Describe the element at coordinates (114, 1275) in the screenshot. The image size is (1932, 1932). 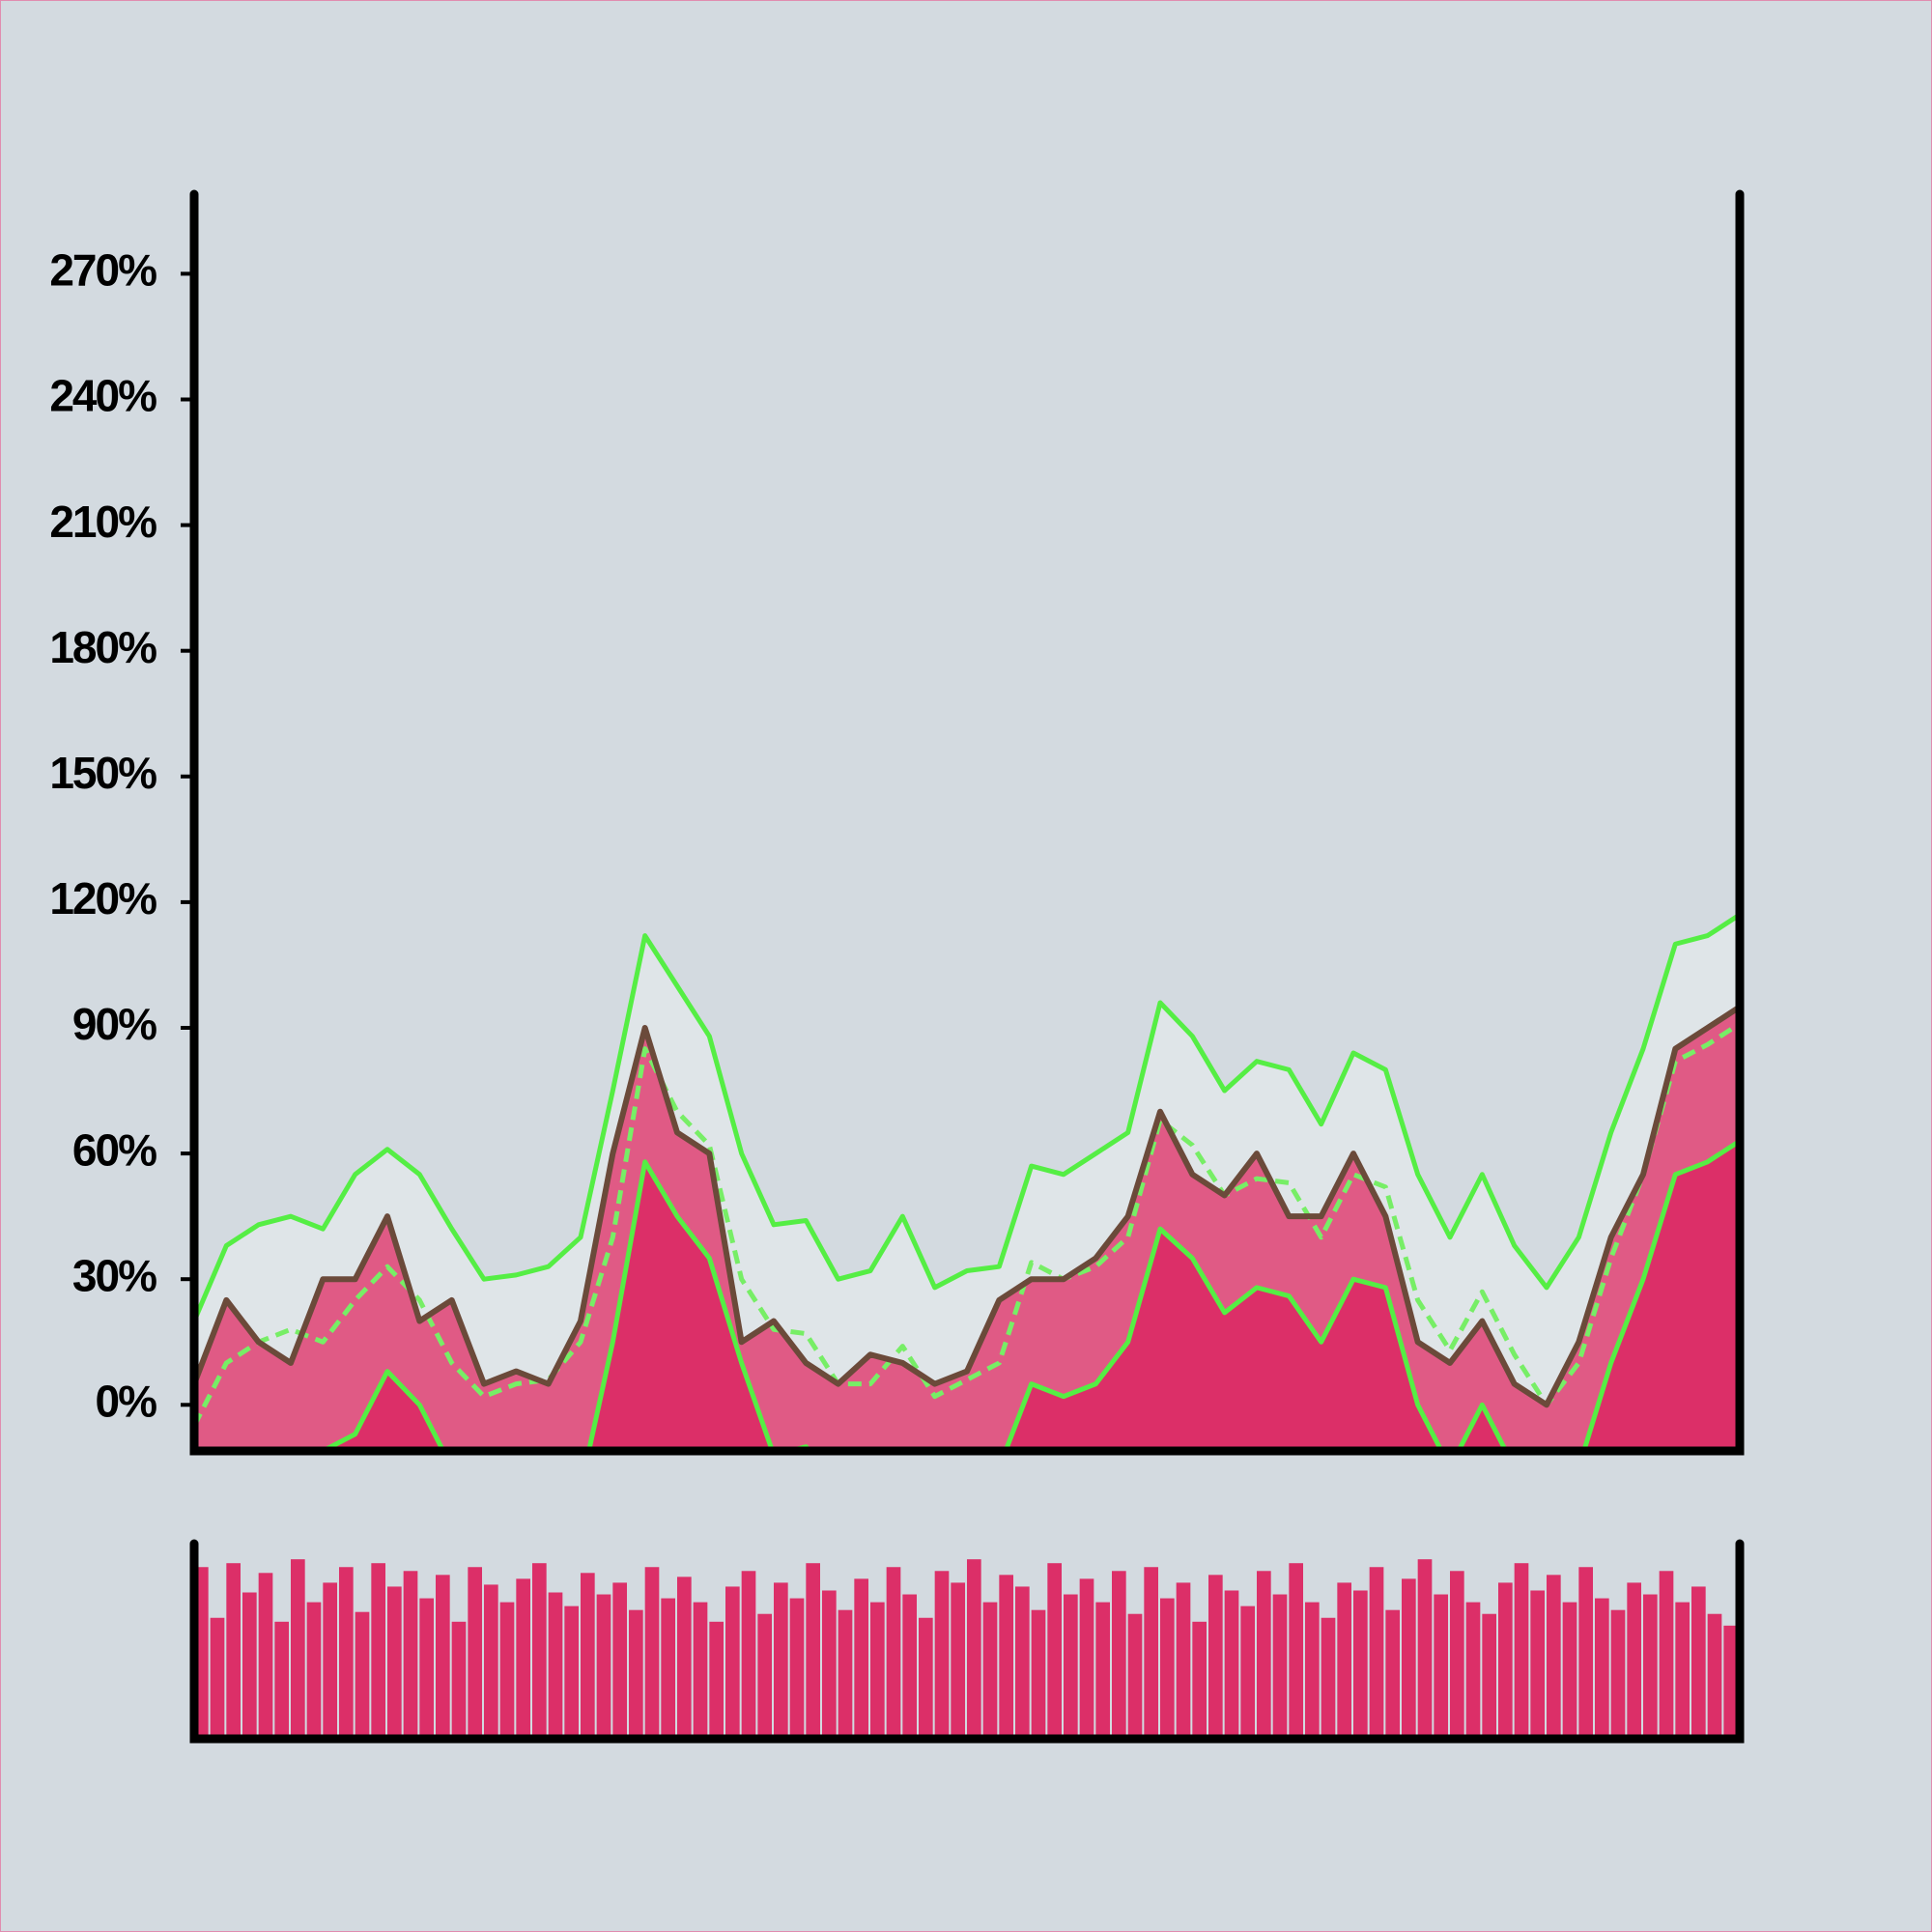
I see `y-tick-label: 30%` at that location.